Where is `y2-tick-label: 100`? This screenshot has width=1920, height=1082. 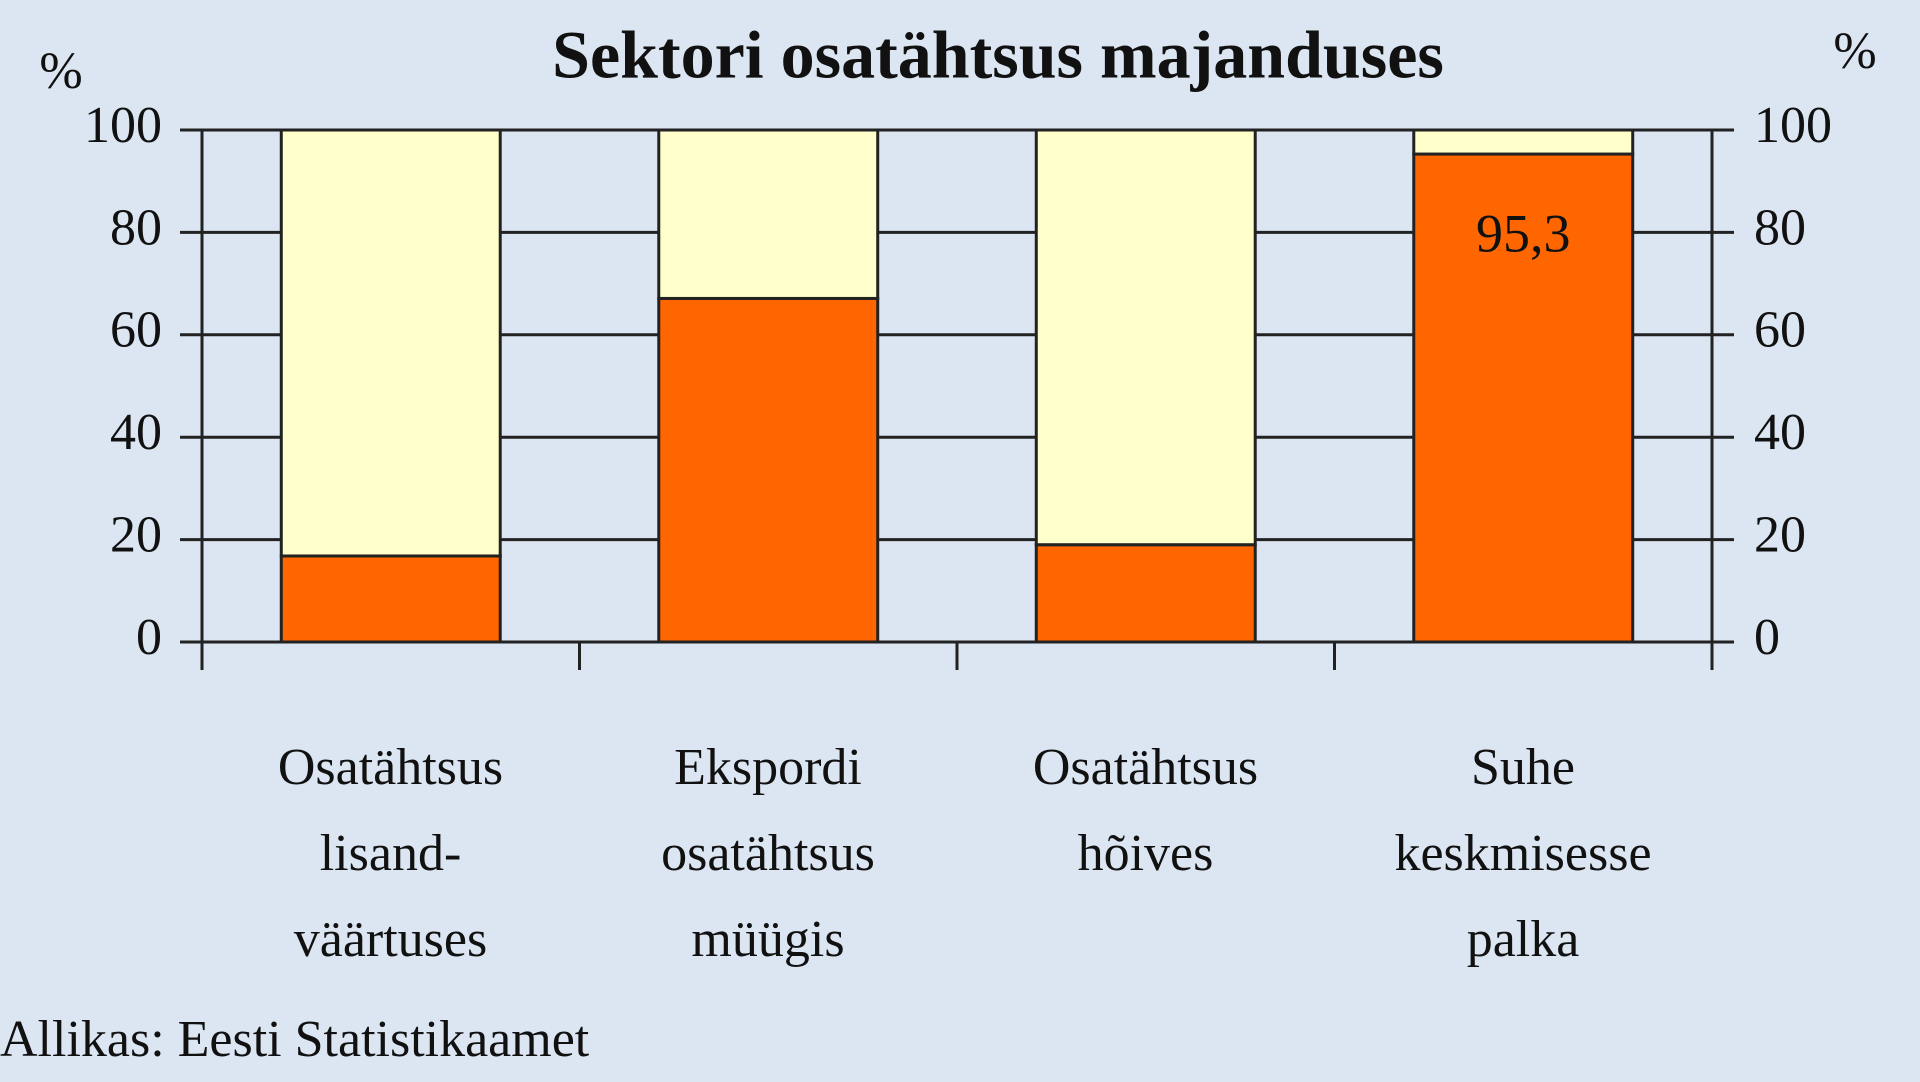
y2-tick-label: 100 is located at coordinates (1793, 125).